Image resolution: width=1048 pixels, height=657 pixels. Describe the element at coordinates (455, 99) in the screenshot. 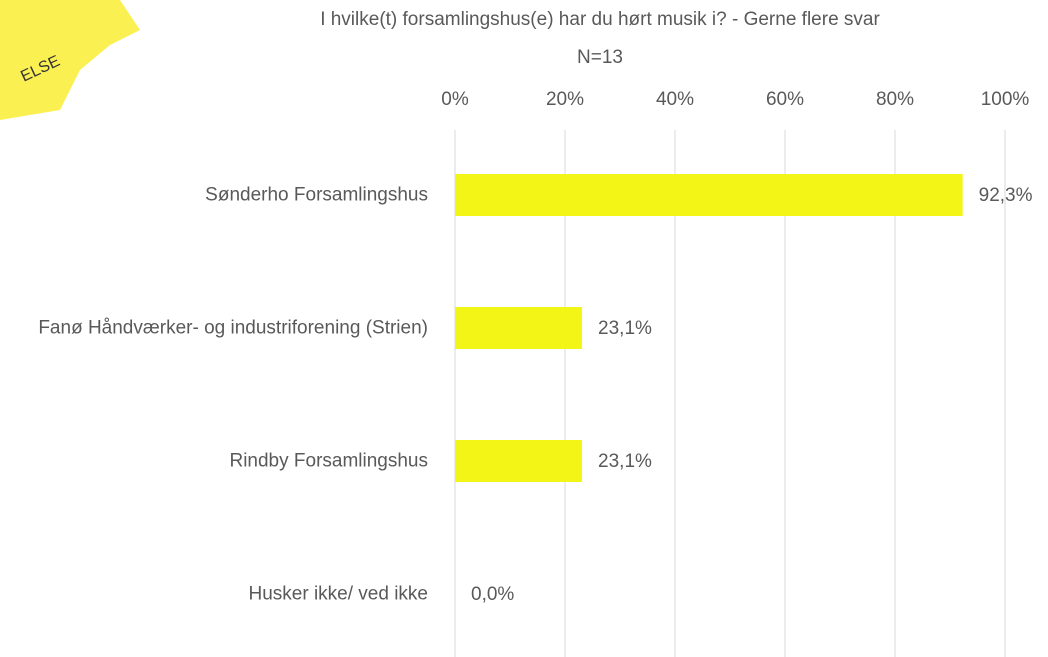

I see `x-tick-label: 0%` at that location.